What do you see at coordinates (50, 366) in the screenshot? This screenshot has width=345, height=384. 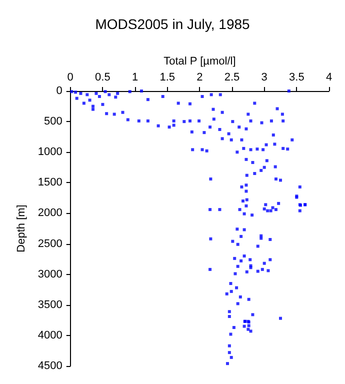 I see `y-tick-label: 4500` at bounding box center [50, 366].